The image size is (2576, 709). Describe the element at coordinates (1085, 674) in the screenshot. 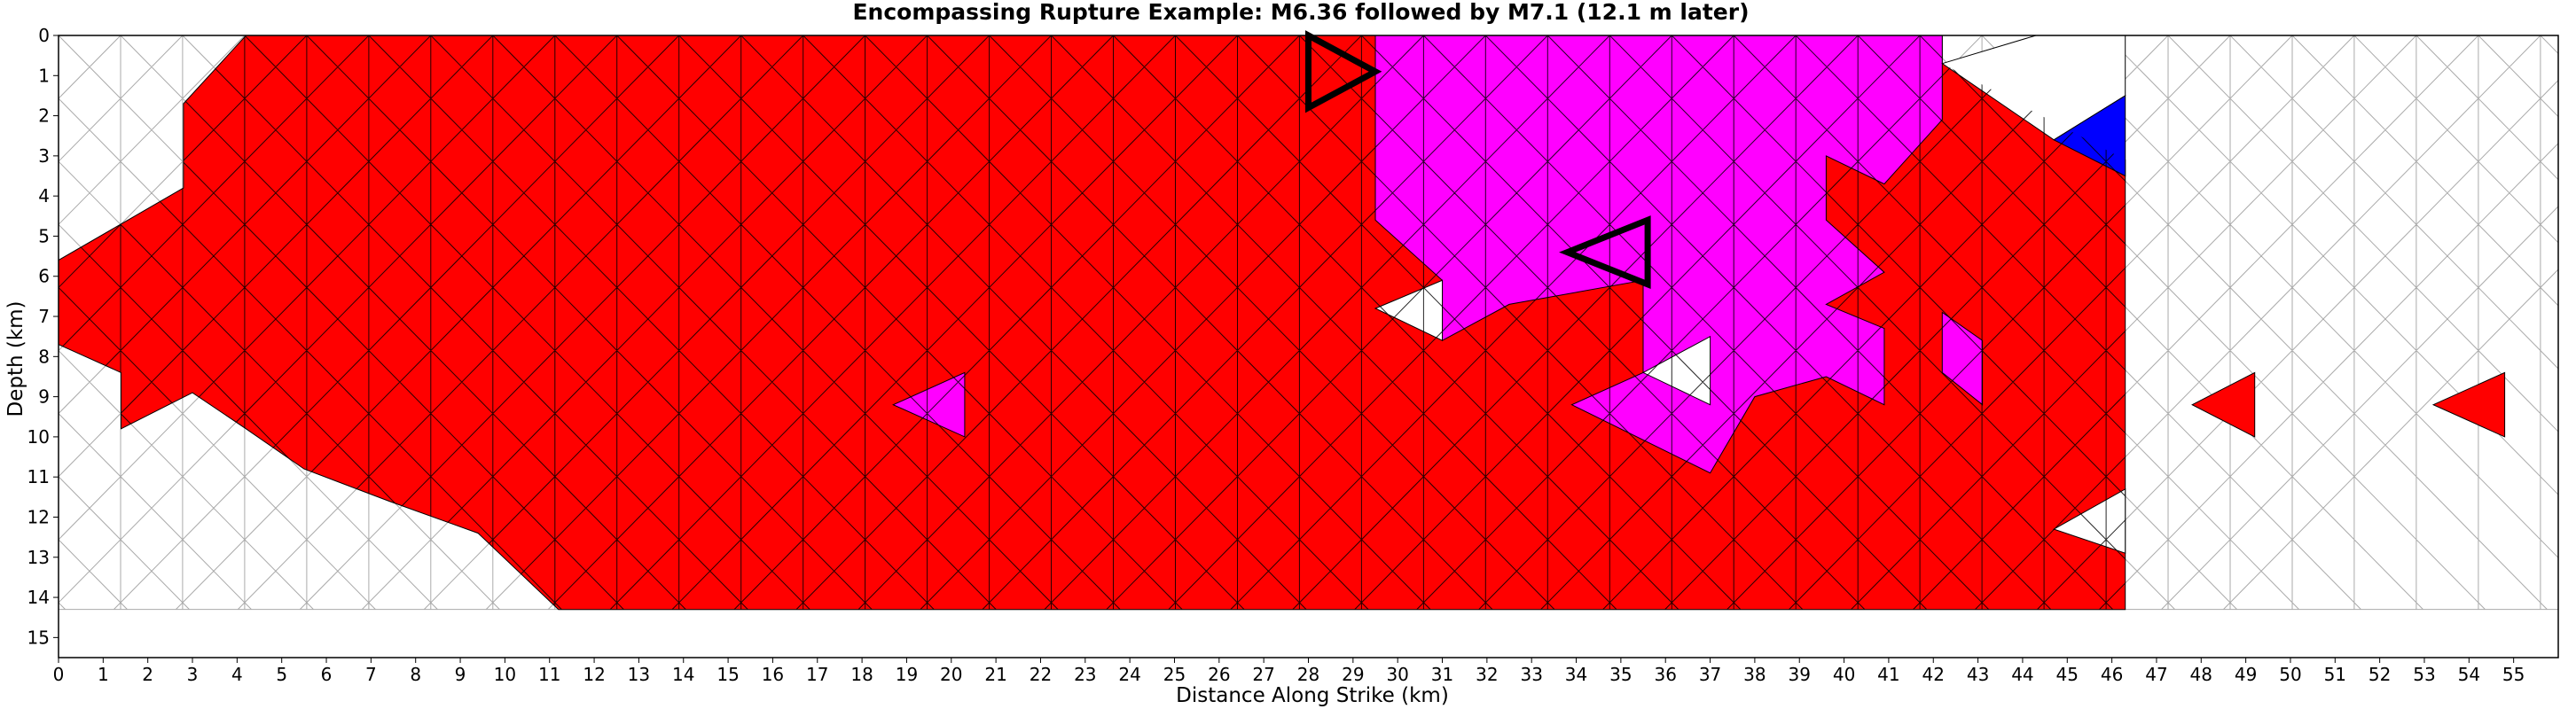

I see `x-tick-label: 23` at that location.